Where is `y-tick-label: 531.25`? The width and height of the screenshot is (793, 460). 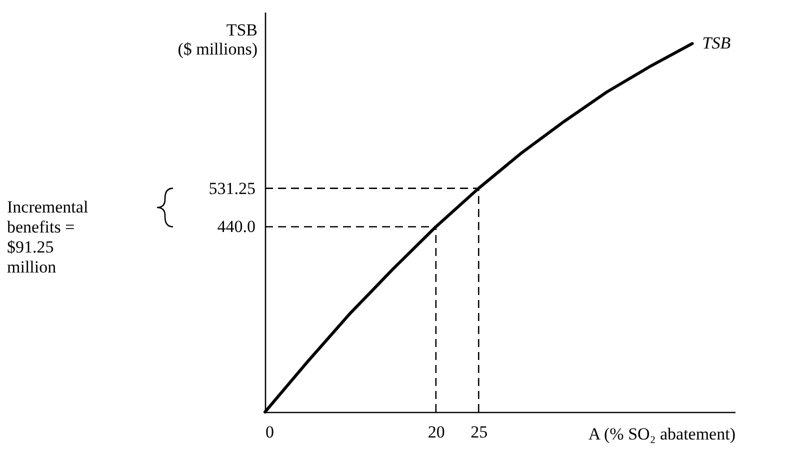
y-tick-label: 531.25 is located at coordinates (232, 188).